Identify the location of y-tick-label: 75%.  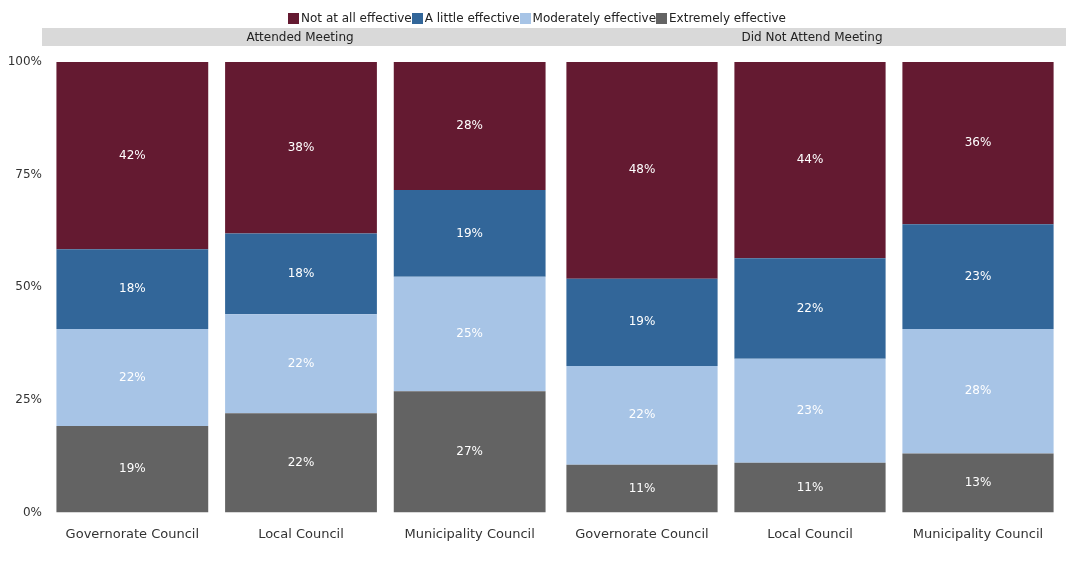
(28, 173).